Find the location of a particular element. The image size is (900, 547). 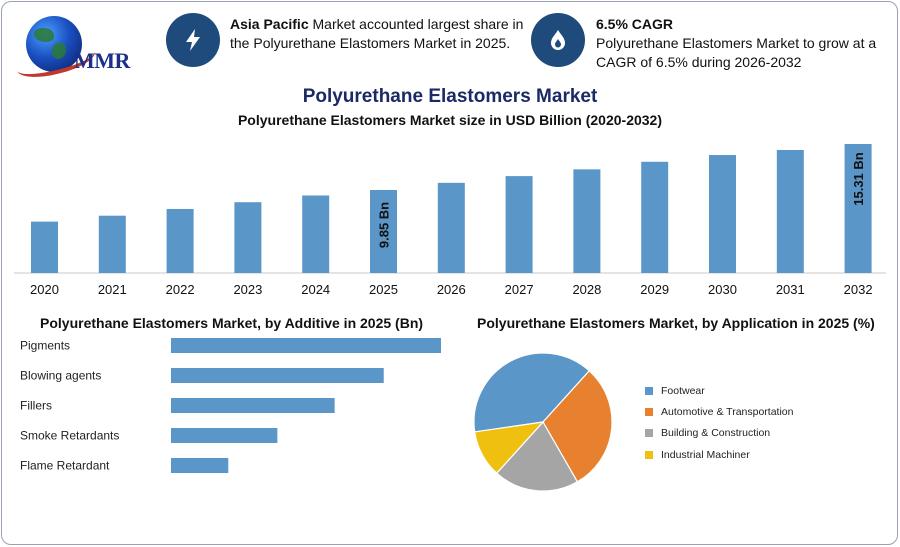

additive-label-flame-retardant: Flame Retardant is located at coordinates (65, 466).